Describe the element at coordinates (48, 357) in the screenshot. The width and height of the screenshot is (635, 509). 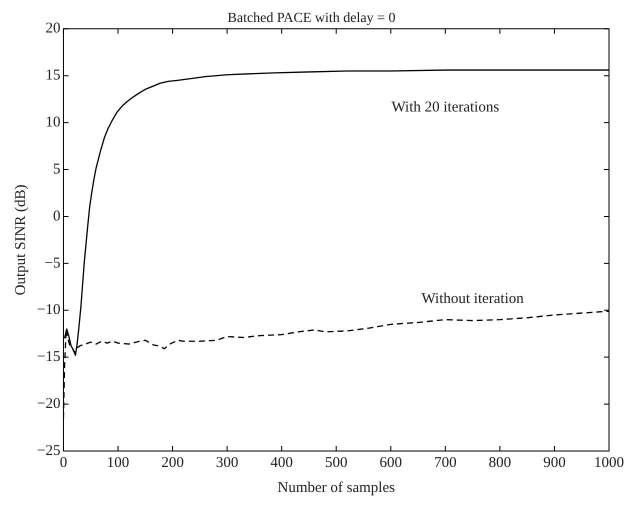
I see `y-tick-label: −15` at that location.